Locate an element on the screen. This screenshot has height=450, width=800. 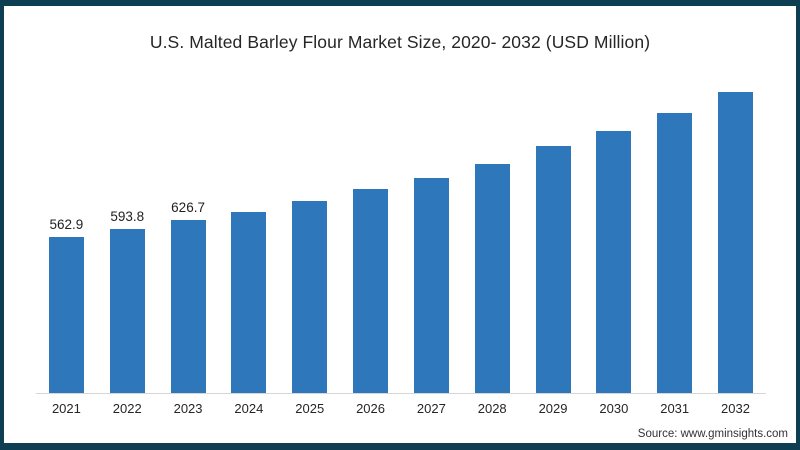
bar-2026 is located at coordinates (371, 290).